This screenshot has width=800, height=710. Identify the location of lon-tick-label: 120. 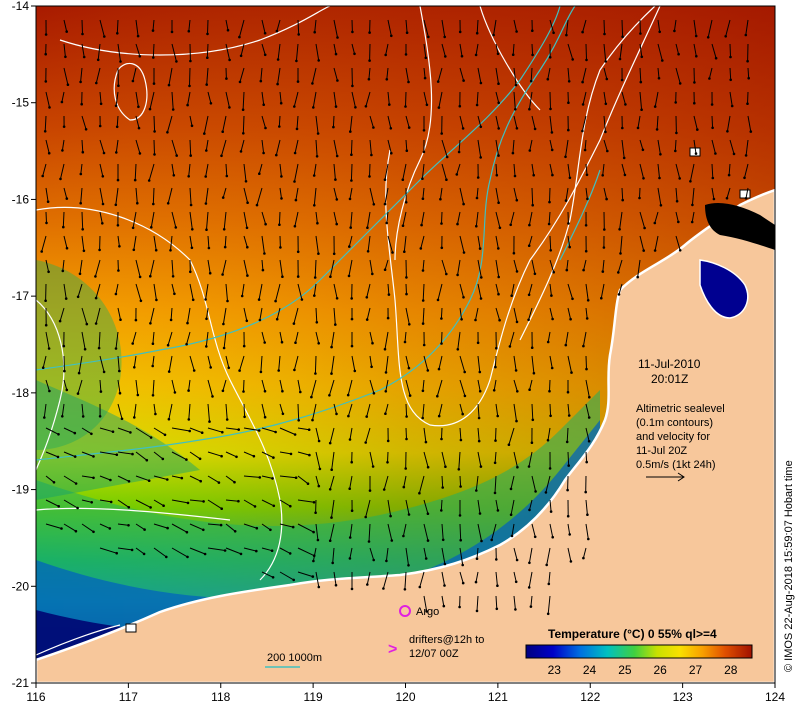
(405, 697).